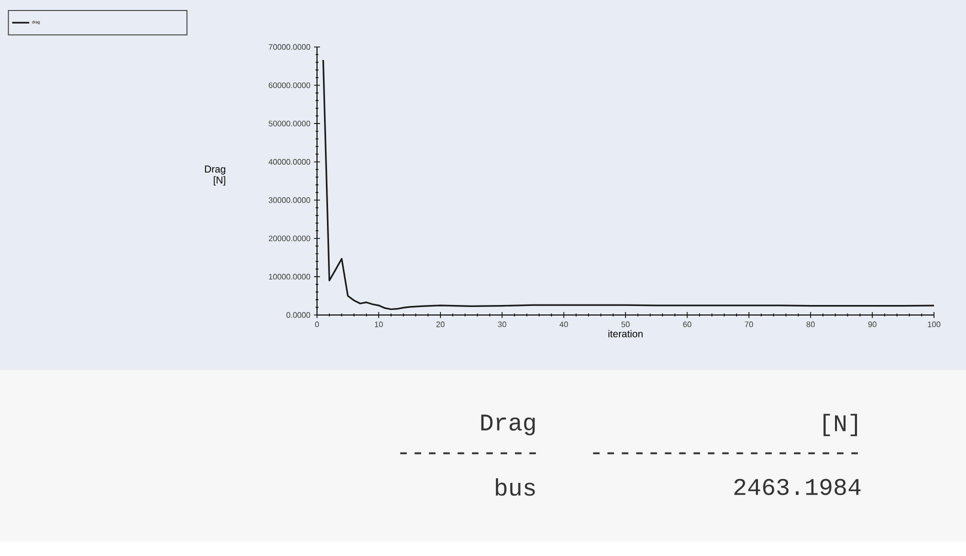 The width and height of the screenshot is (966, 556). Describe the element at coordinates (840, 425) in the screenshot. I see `text: [N]` at that location.